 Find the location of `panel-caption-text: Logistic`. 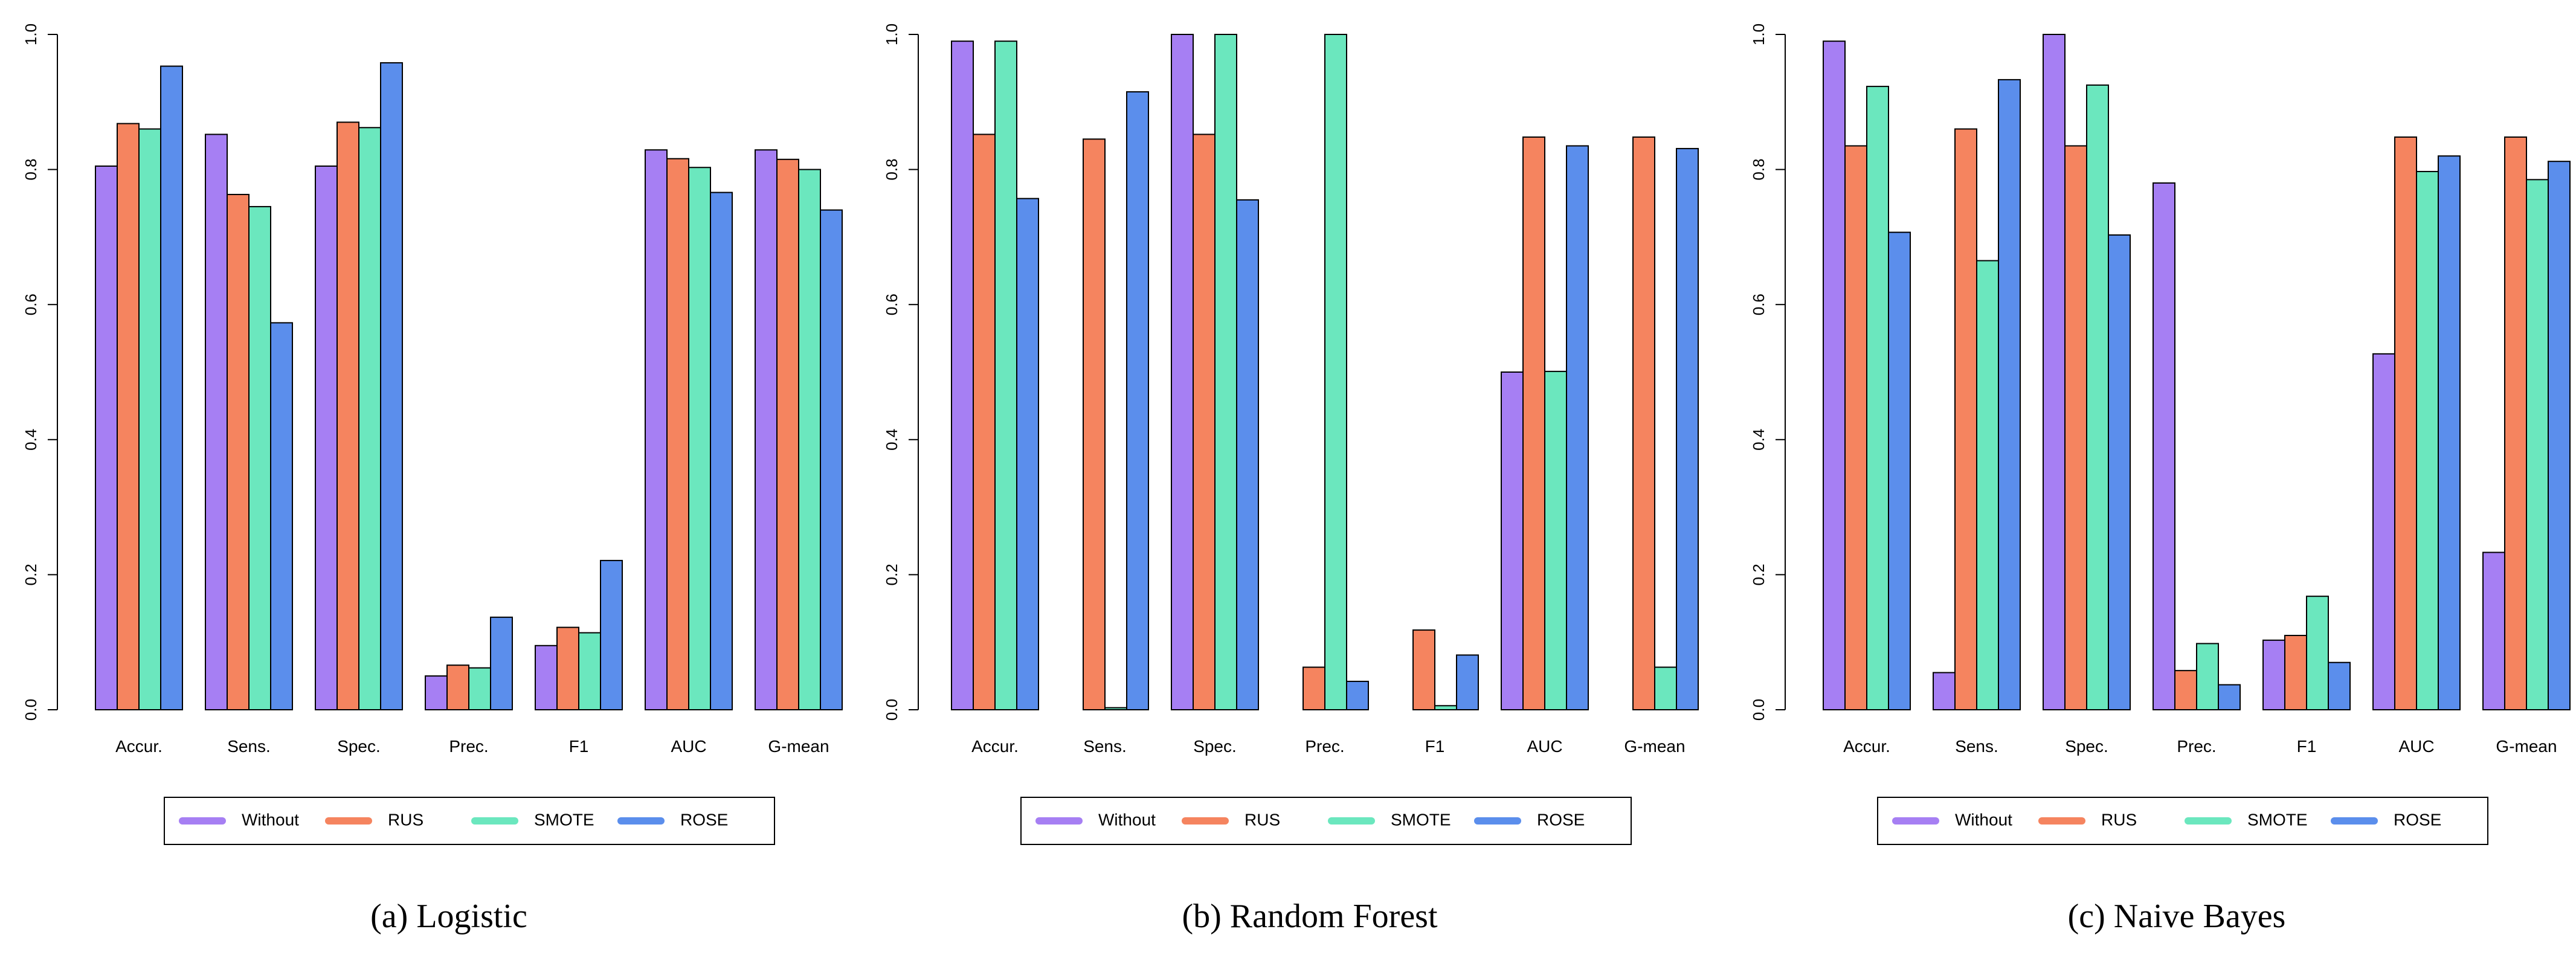

panel-caption-text: Logistic is located at coordinates (471, 917).